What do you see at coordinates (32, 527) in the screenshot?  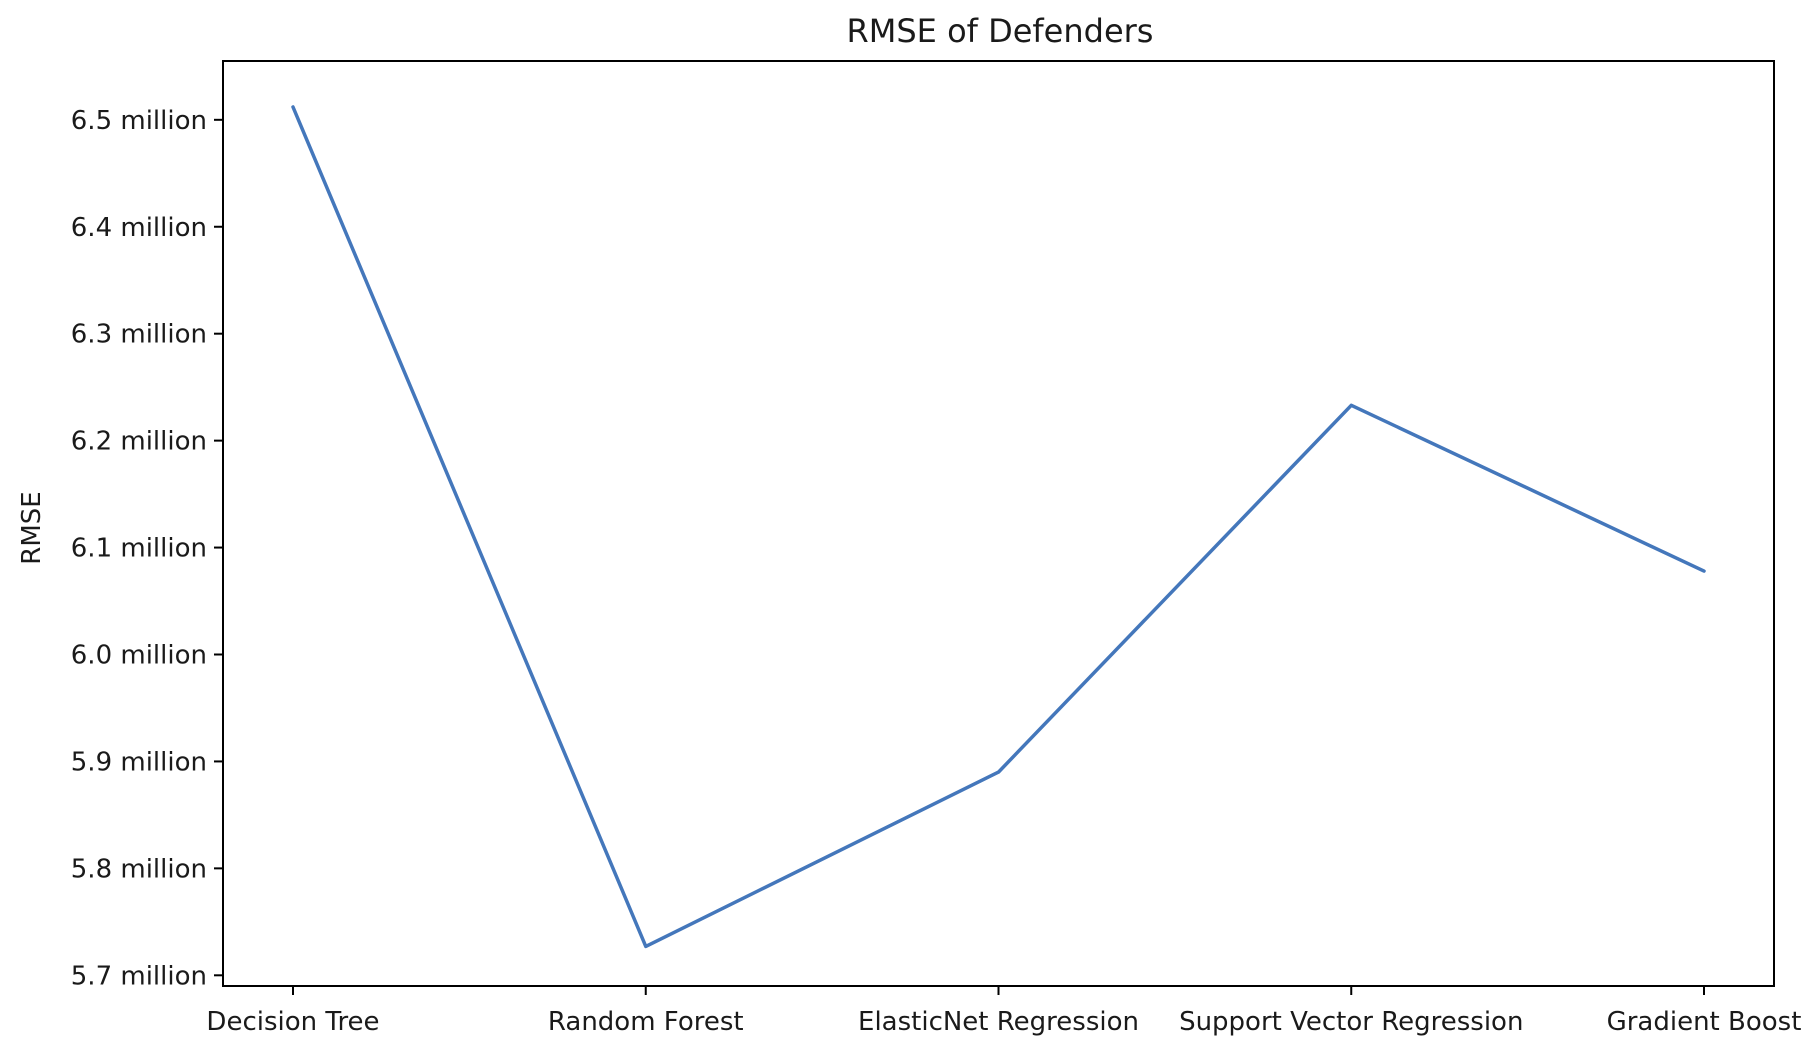 I see `y-axis-label: RMSE` at bounding box center [32, 527].